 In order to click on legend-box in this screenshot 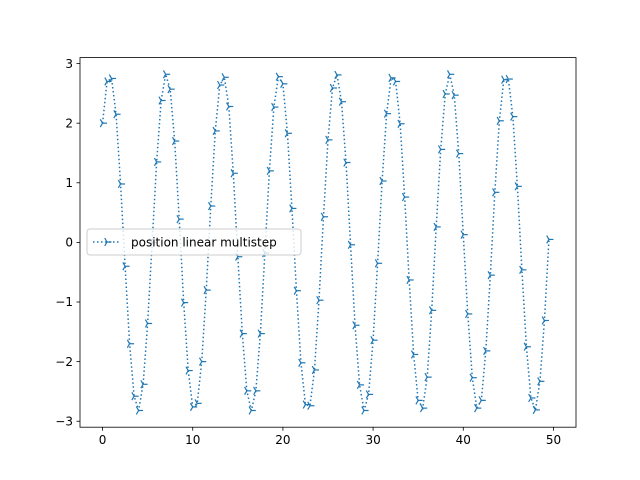, I will do `click(194, 242)`.